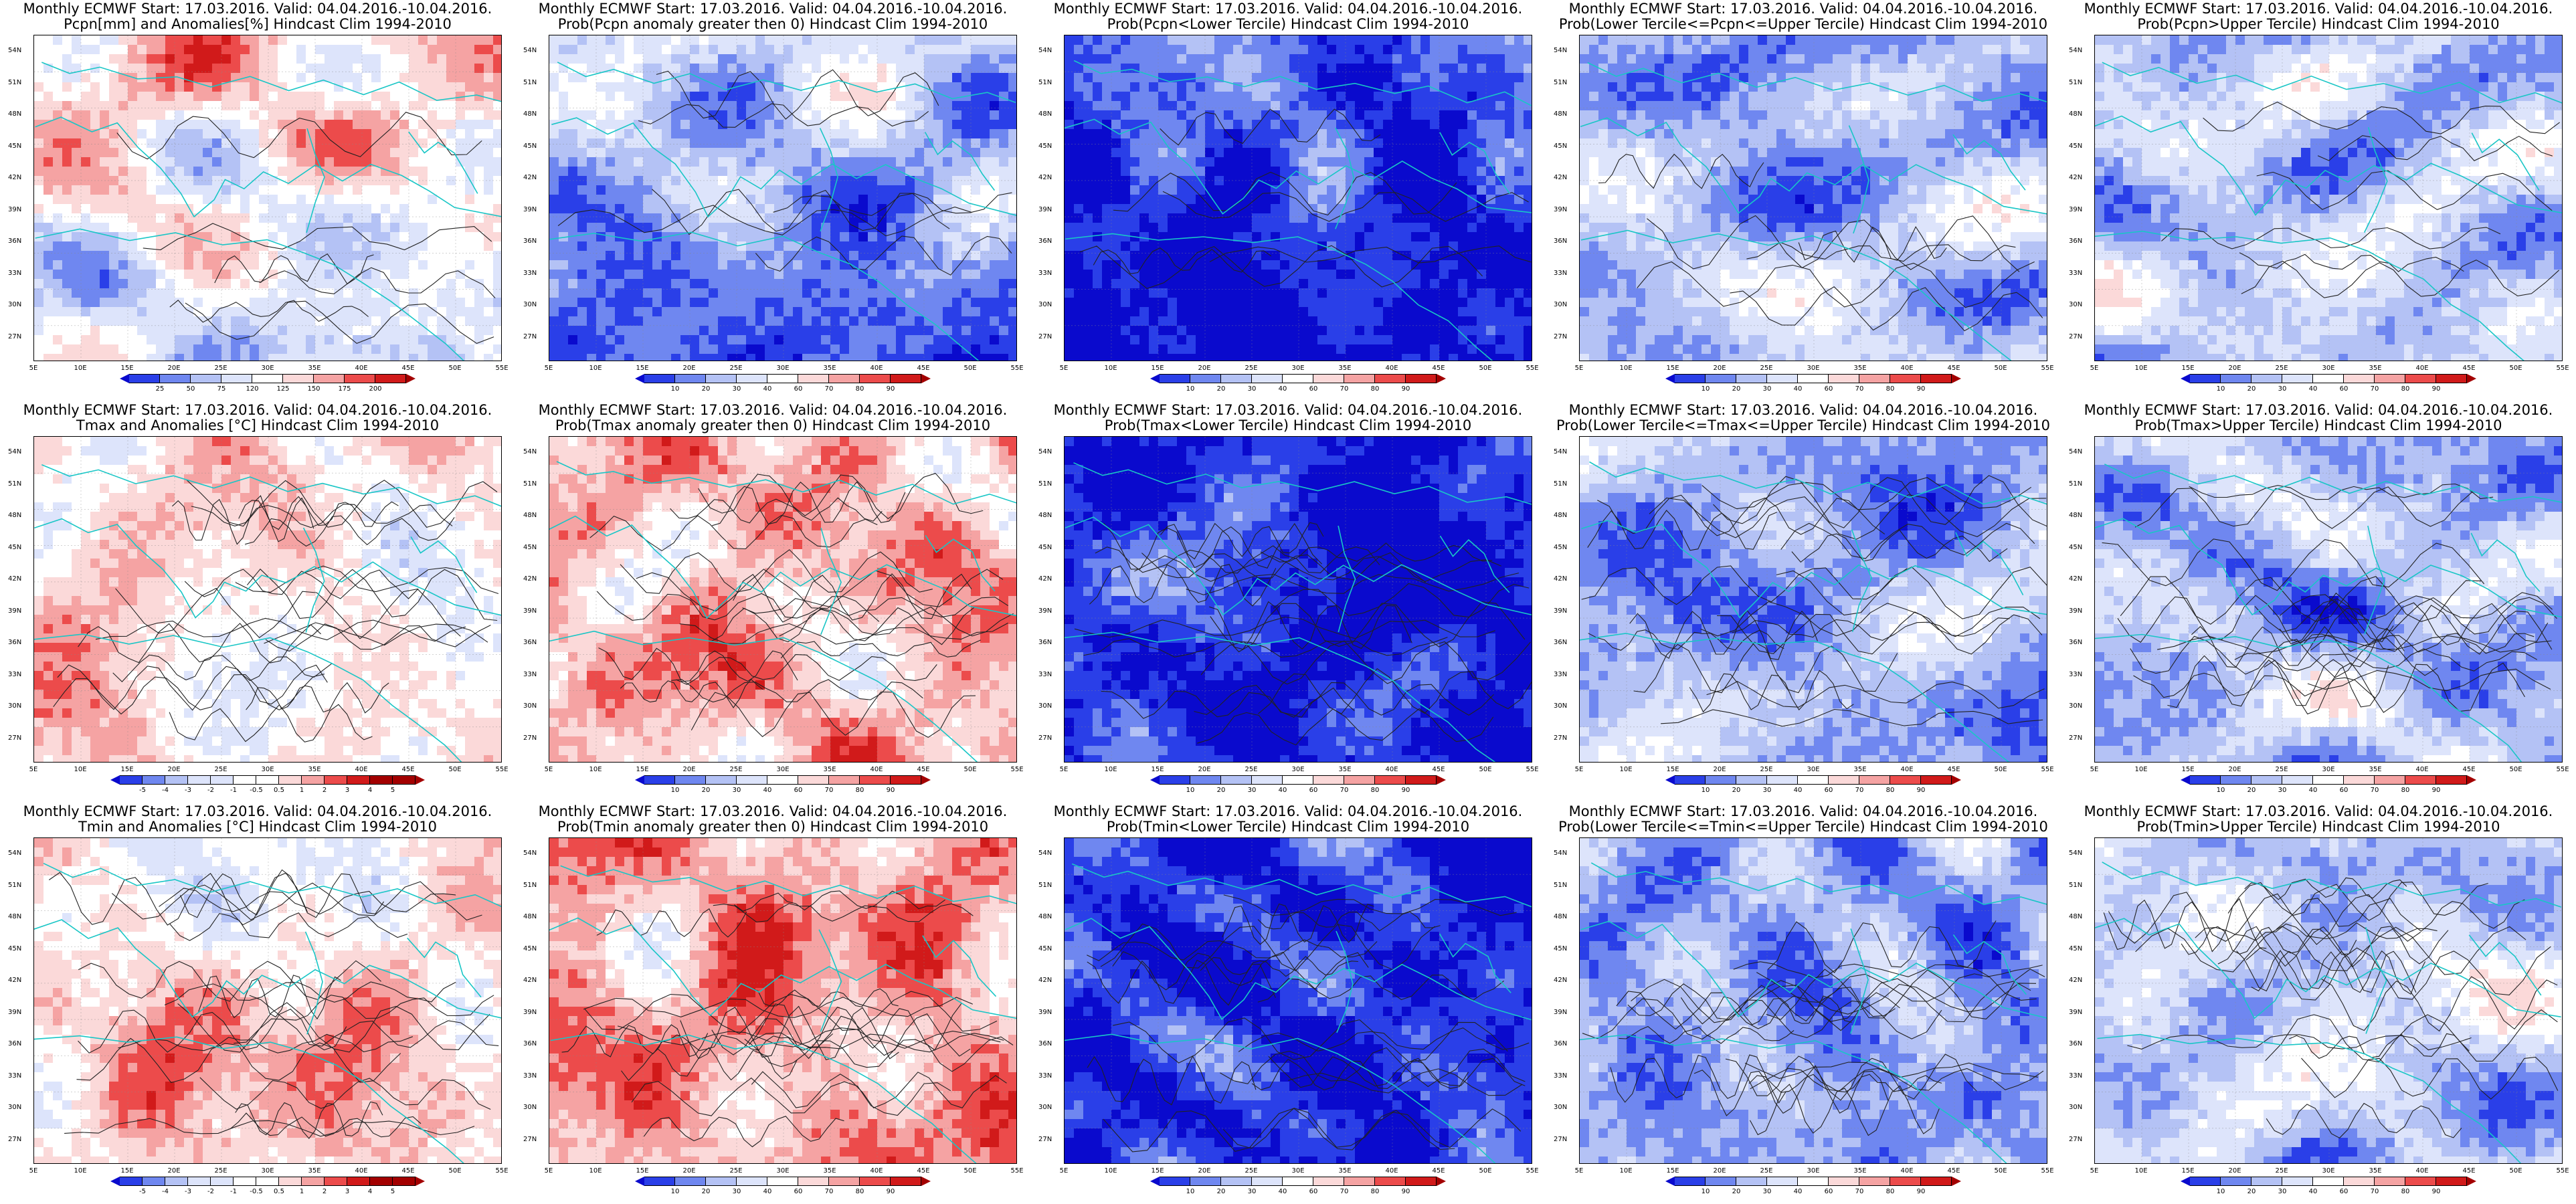 Image resolution: width=2576 pixels, height=1204 pixels. I want to click on longitude-label: 55E, so click(501, 369).